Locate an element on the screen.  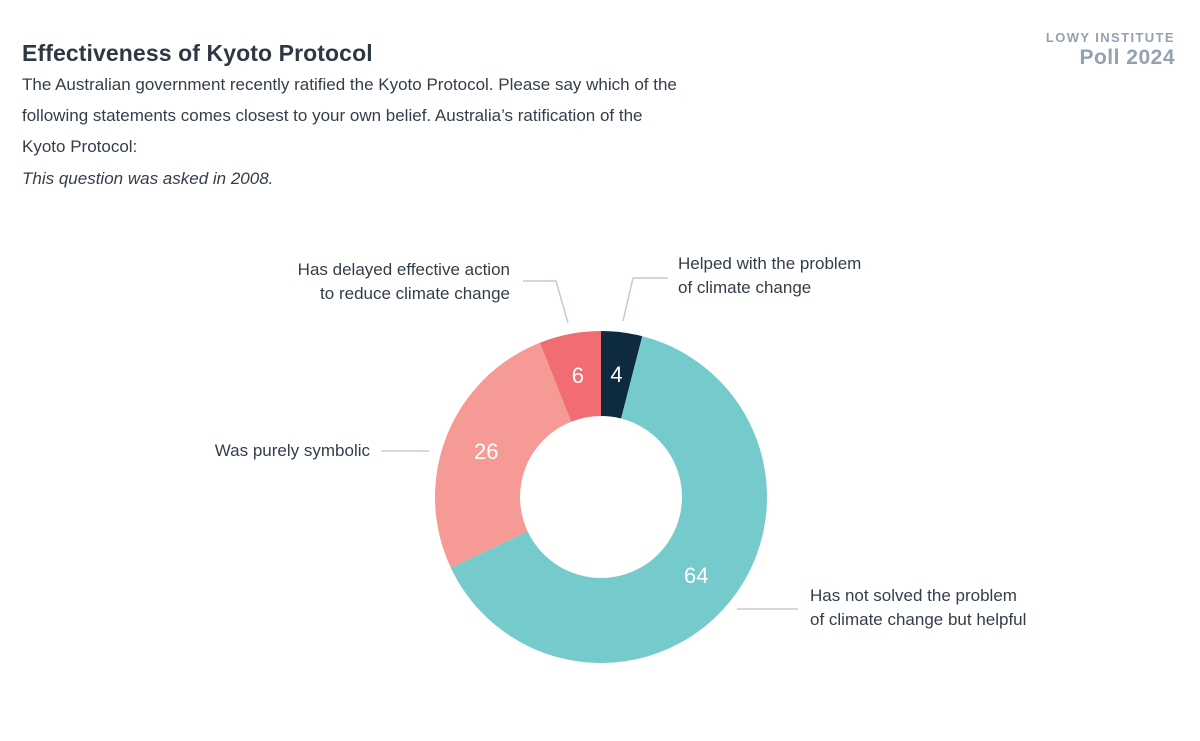
segment-value-label: 26 is located at coordinates (486, 451).